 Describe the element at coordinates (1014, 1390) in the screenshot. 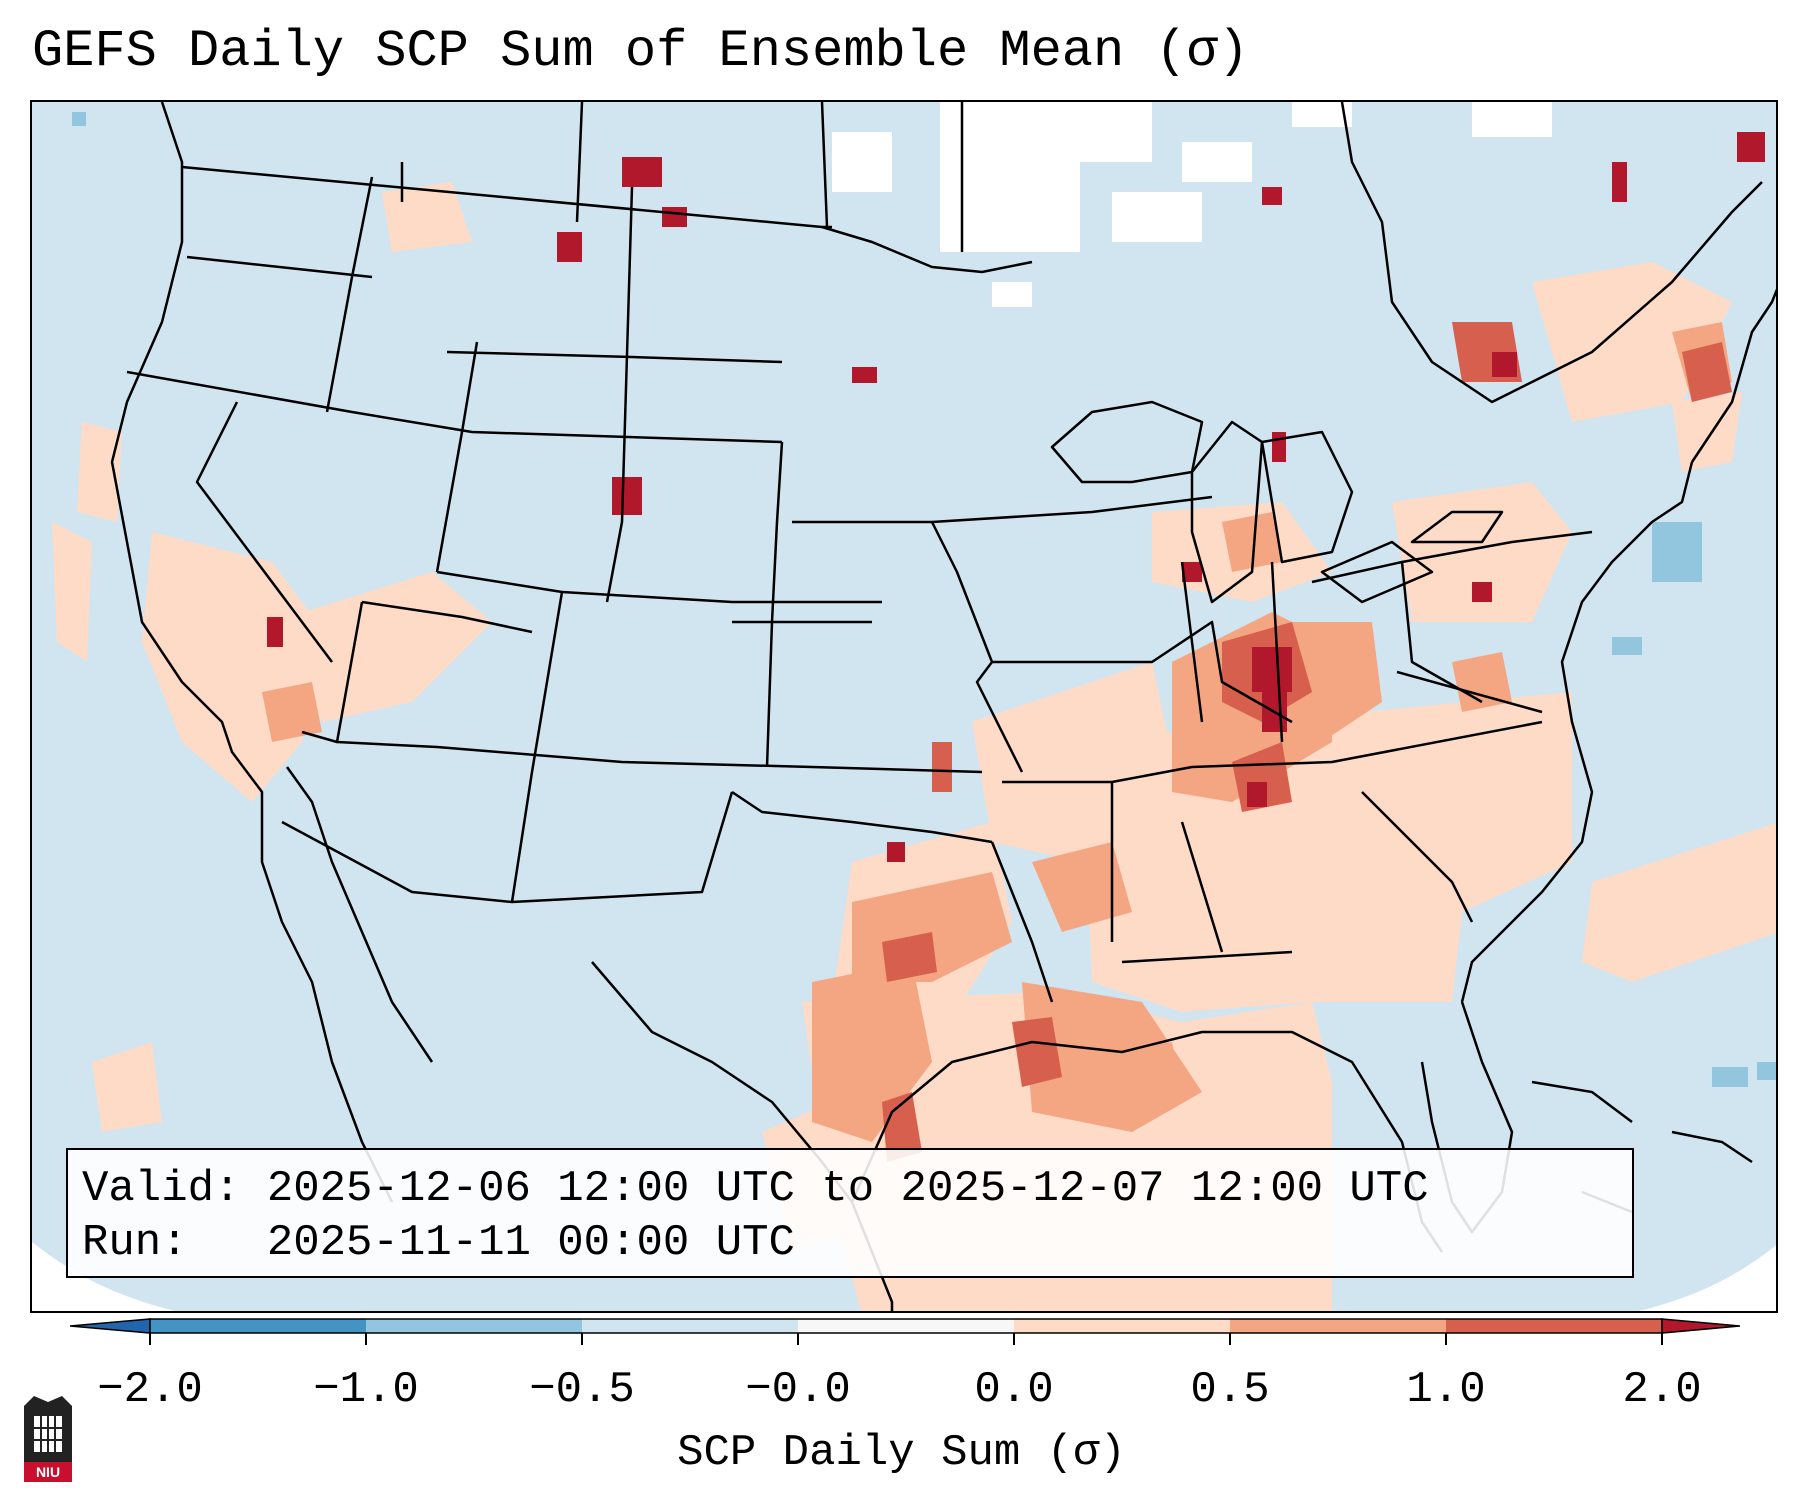

I see `colorbar-tick-label: 0.0` at that location.